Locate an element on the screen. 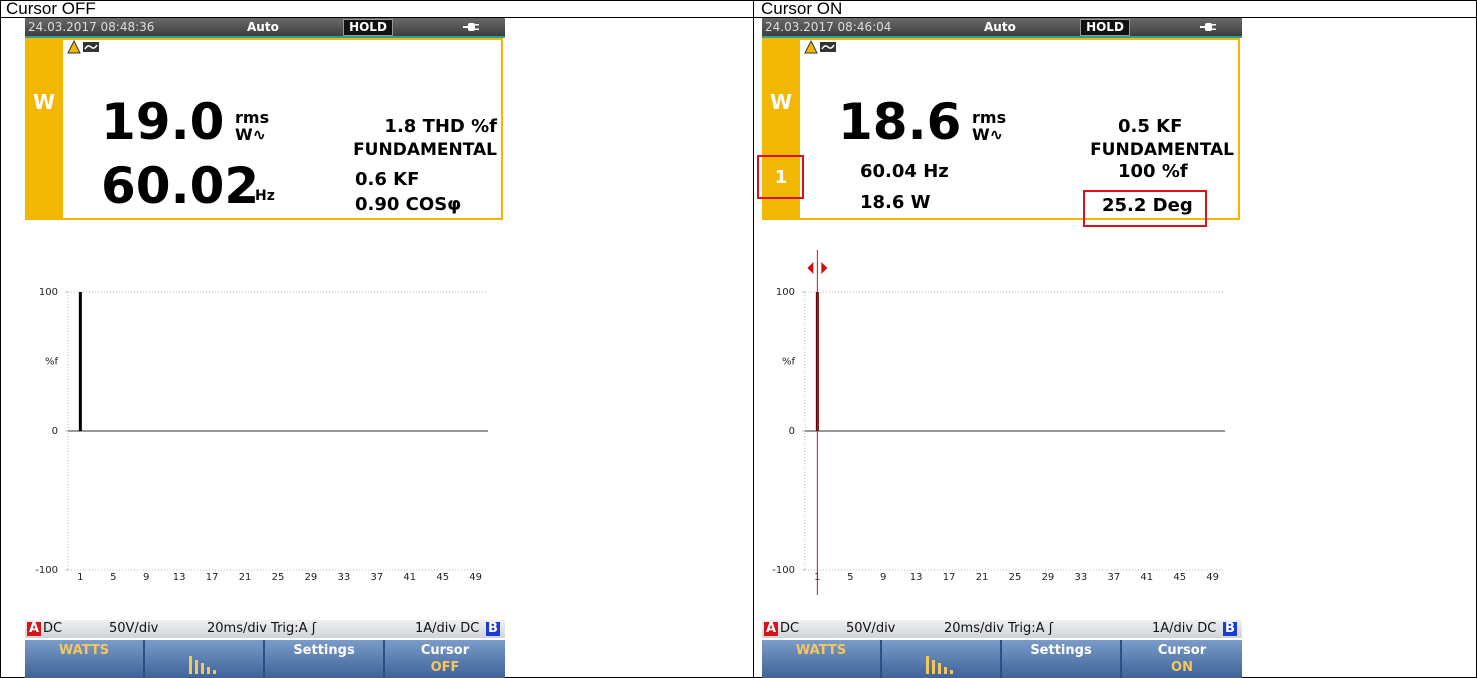 The image size is (1477, 678). x-tick-label: 37 is located at coordinates (1113, 577).